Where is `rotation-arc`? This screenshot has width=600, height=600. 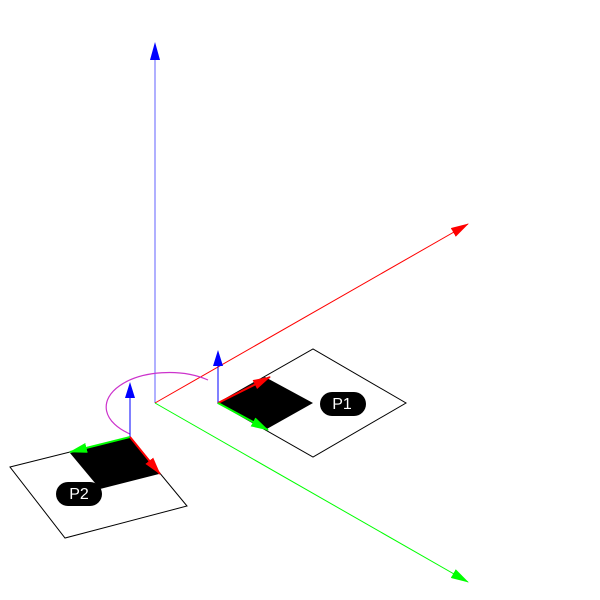
rotation-arc is located at coordinates (157, 403).